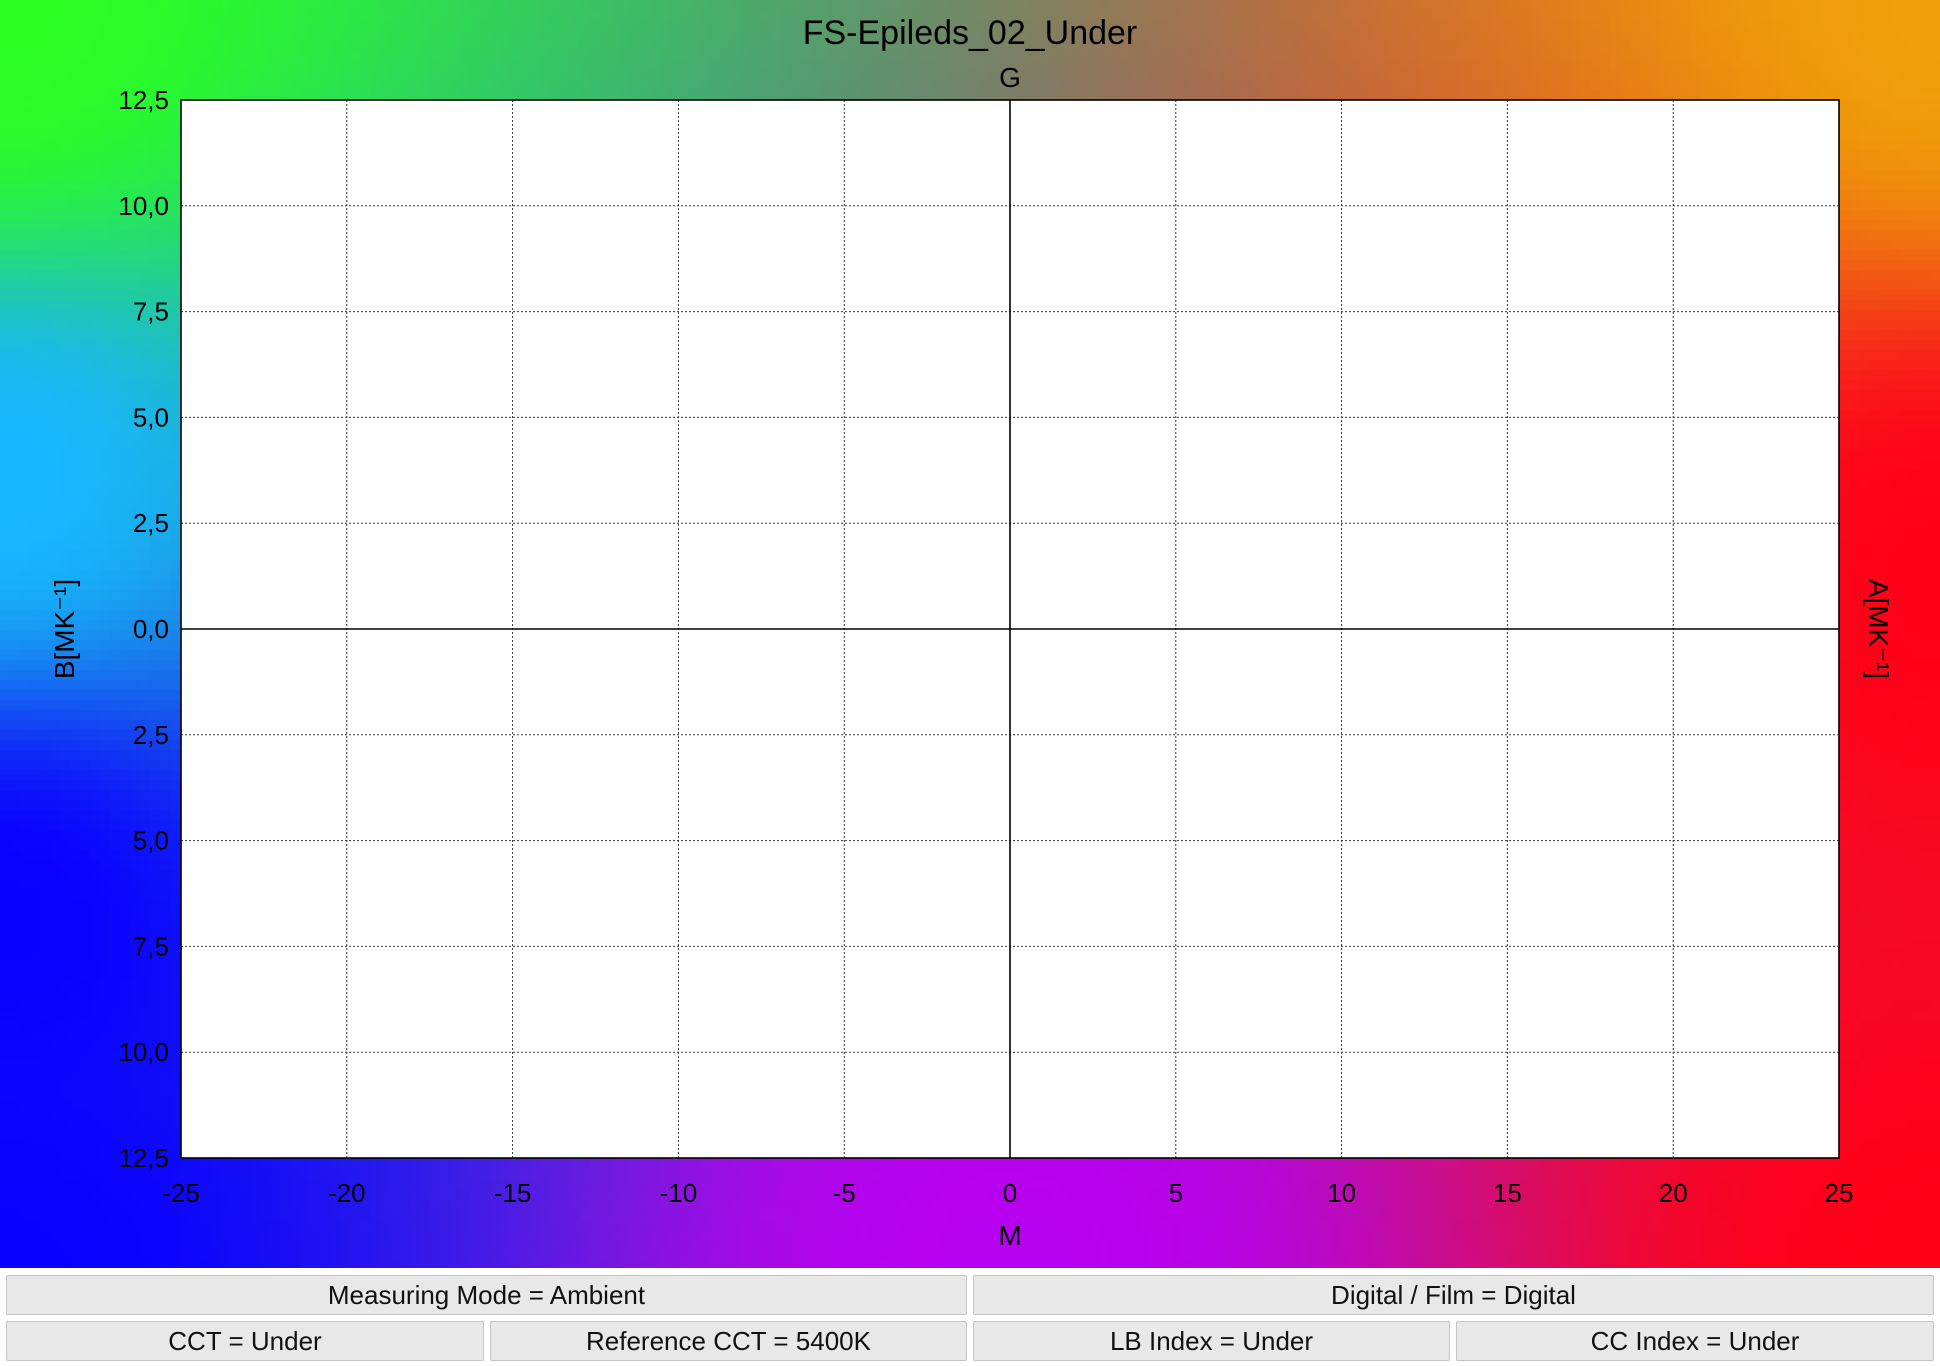 The image size is (1940, 1366). Describe the element at coordinates (728, 1341) in the screenshot. I see `reference-cct-field: Reference CCT = 5400K` at that location.